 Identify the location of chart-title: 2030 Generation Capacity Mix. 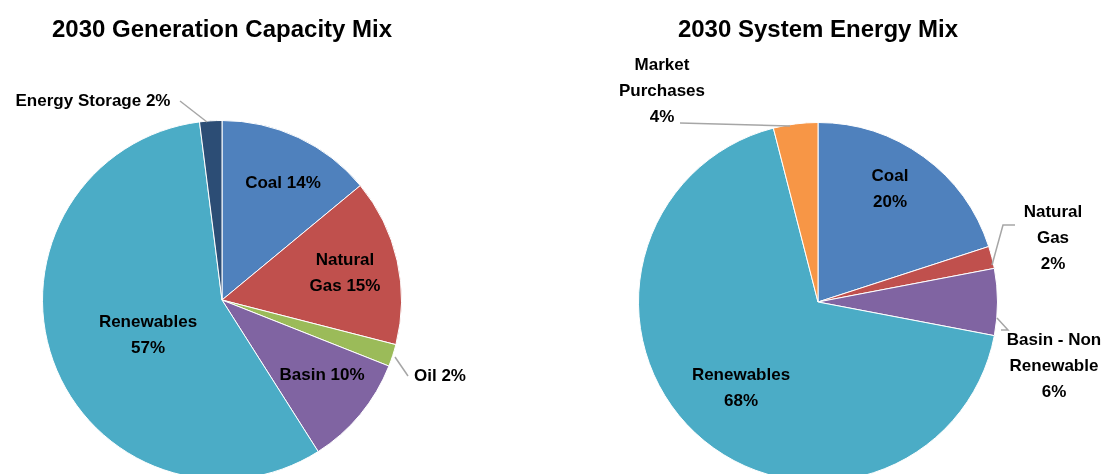
(222, 28).